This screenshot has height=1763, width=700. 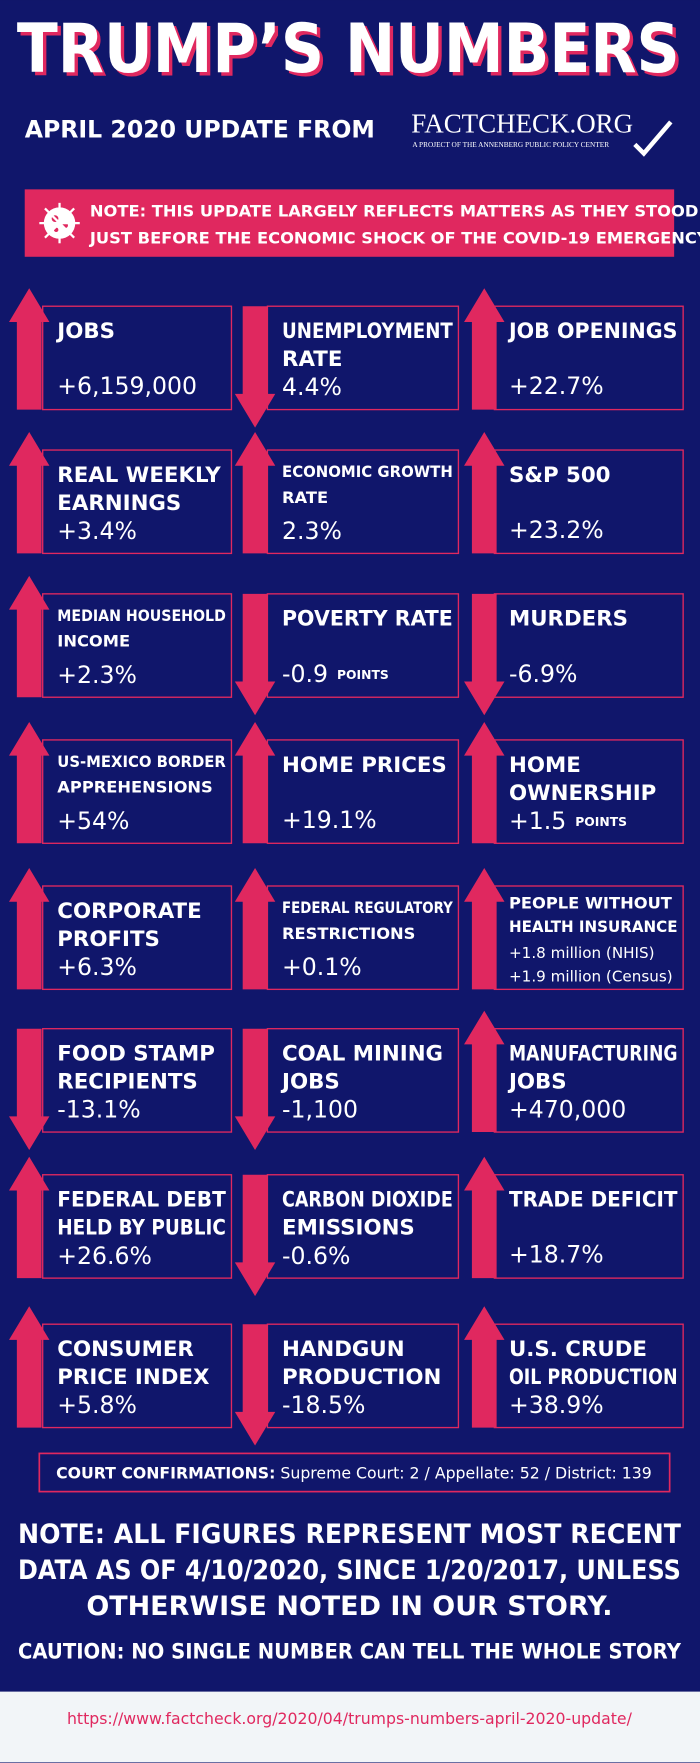 What do you see at coordinates (574, 1071) in the screenshot?
I see `tile: MANUFACTURING JOBS+470,000` at bounding box center [574, 1071].